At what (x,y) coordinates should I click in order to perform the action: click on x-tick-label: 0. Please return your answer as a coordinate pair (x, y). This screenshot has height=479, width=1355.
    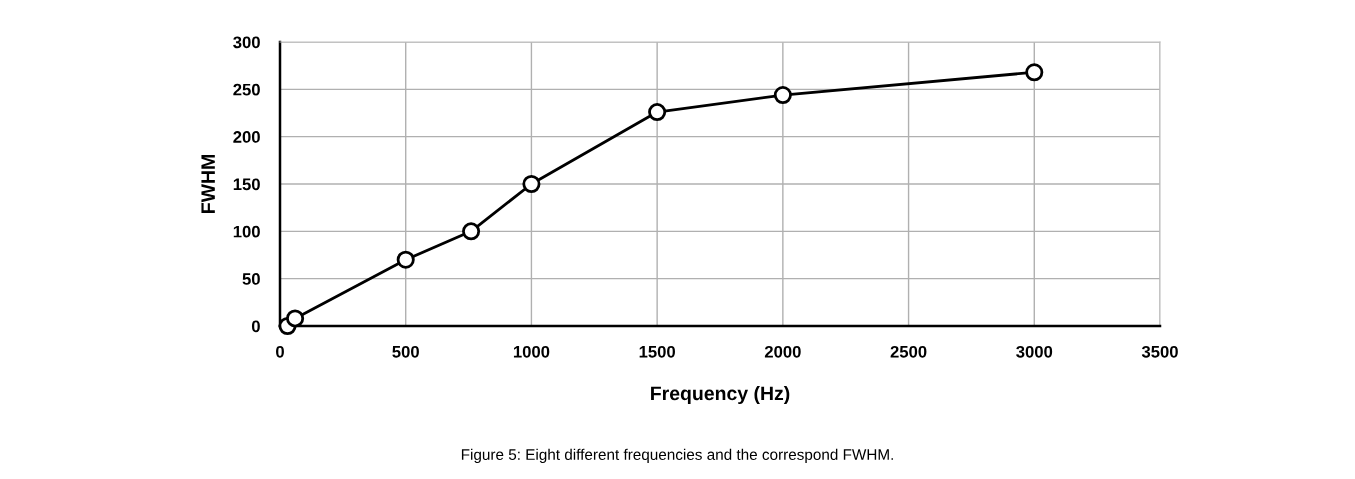
    Looking at the image, I should click on (280, 351).